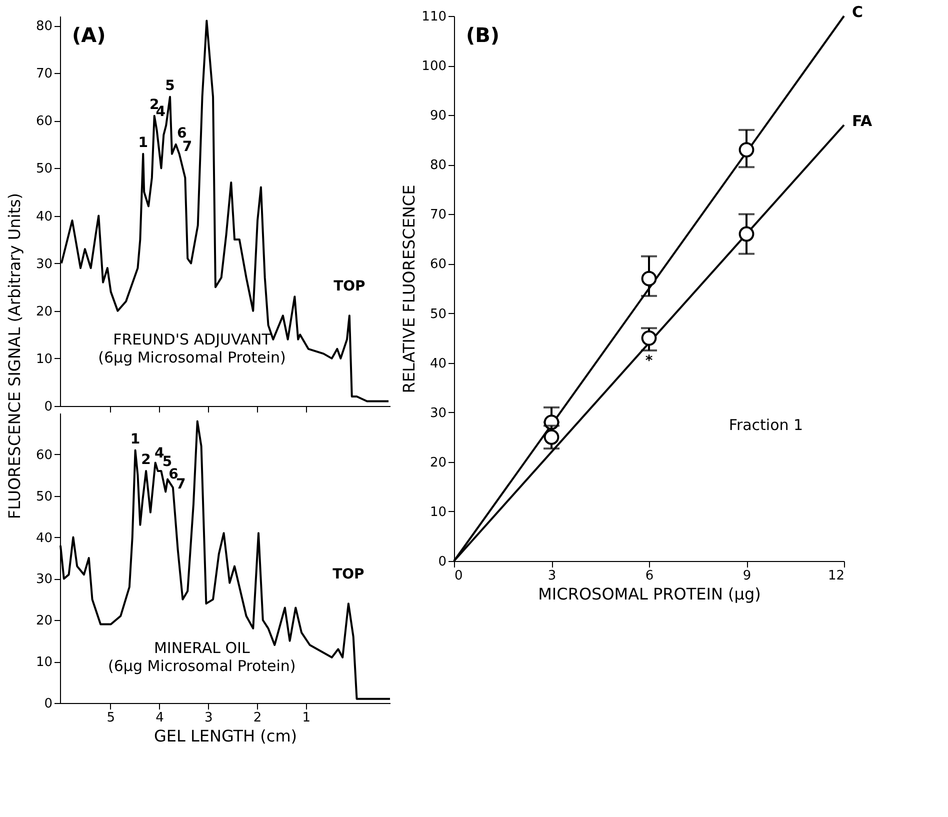 This screenshot has width=948, height=817. I want to click on annotation: MINERAL OIL, so click(202, 647).